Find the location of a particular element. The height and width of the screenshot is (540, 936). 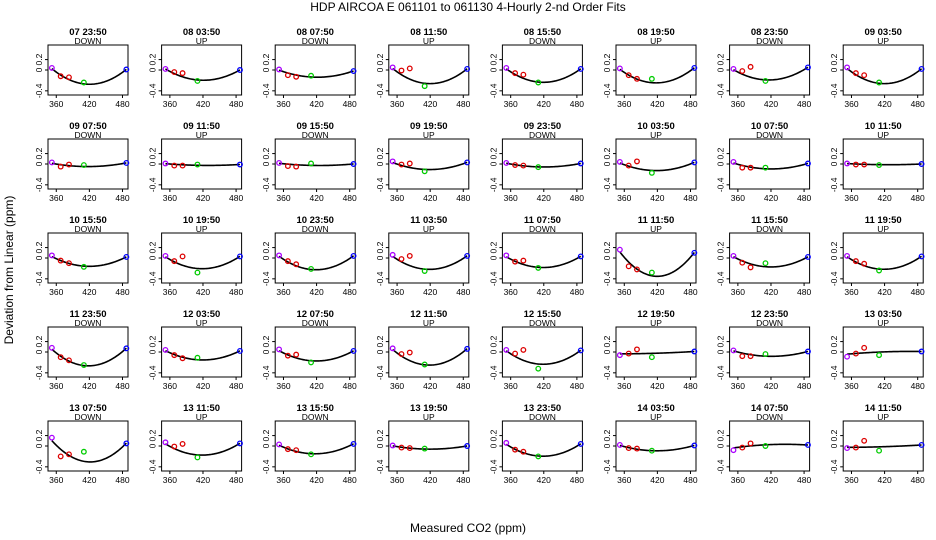

panel-title: 13 23:50 is located at coordinates (543, 408).